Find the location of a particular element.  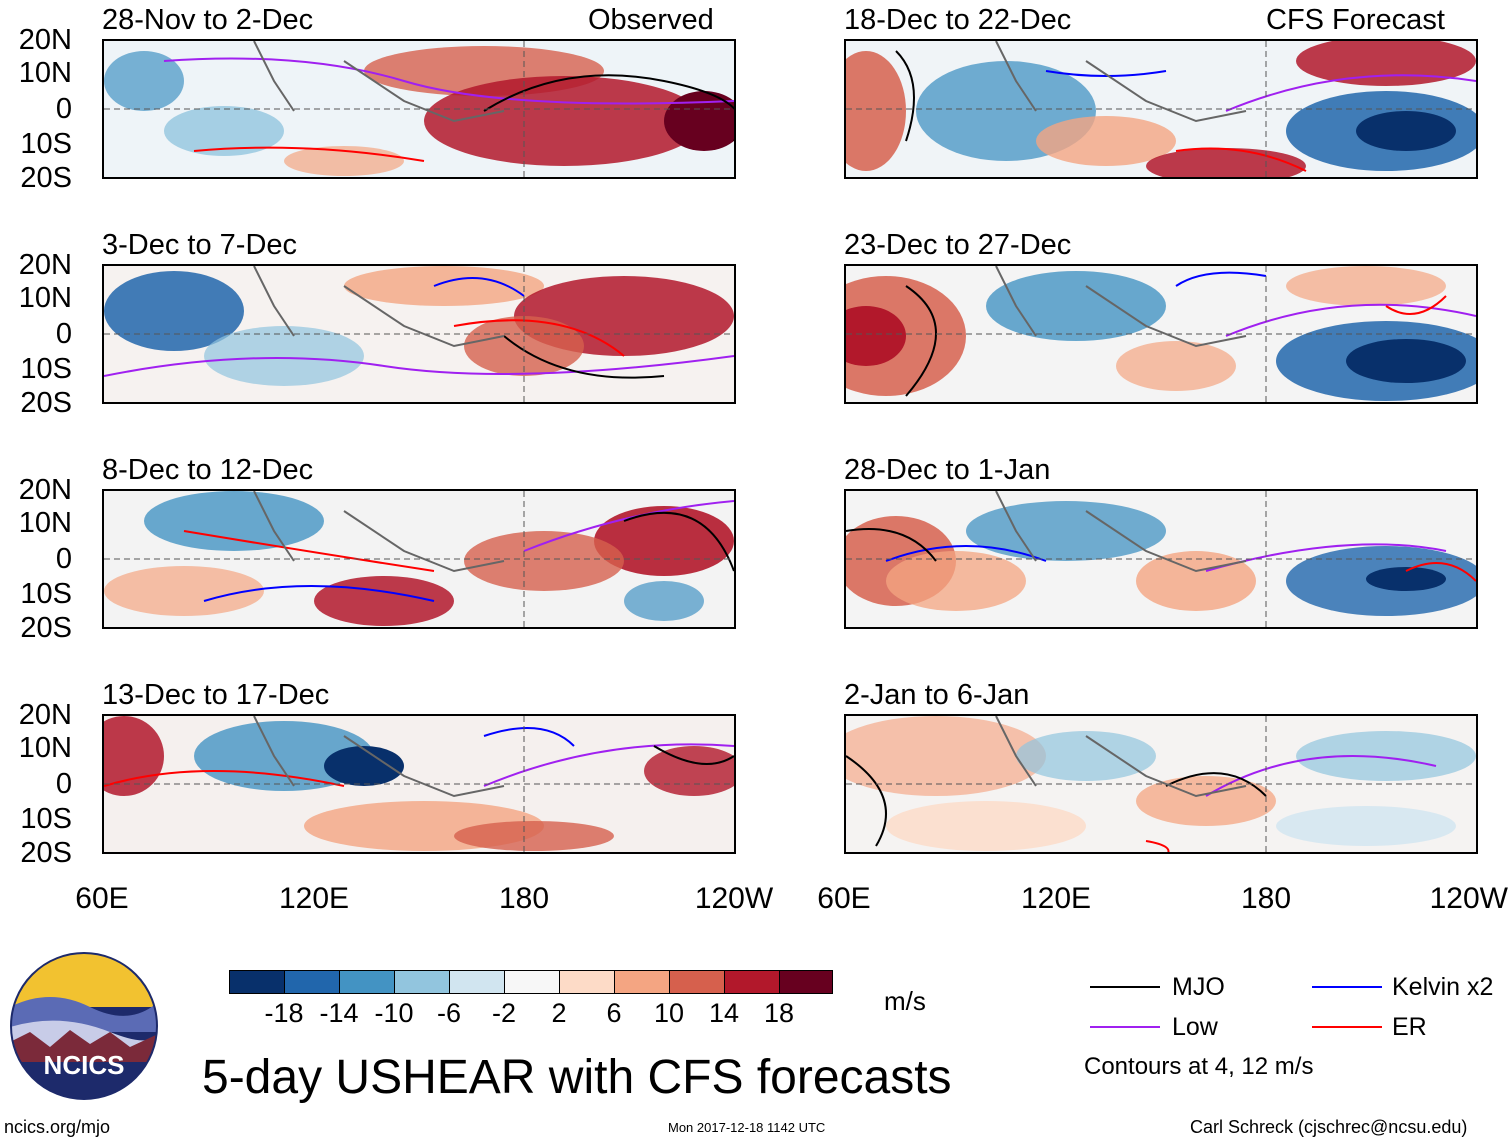

legend-kelvin-line is located at coordinates (1347, 987).